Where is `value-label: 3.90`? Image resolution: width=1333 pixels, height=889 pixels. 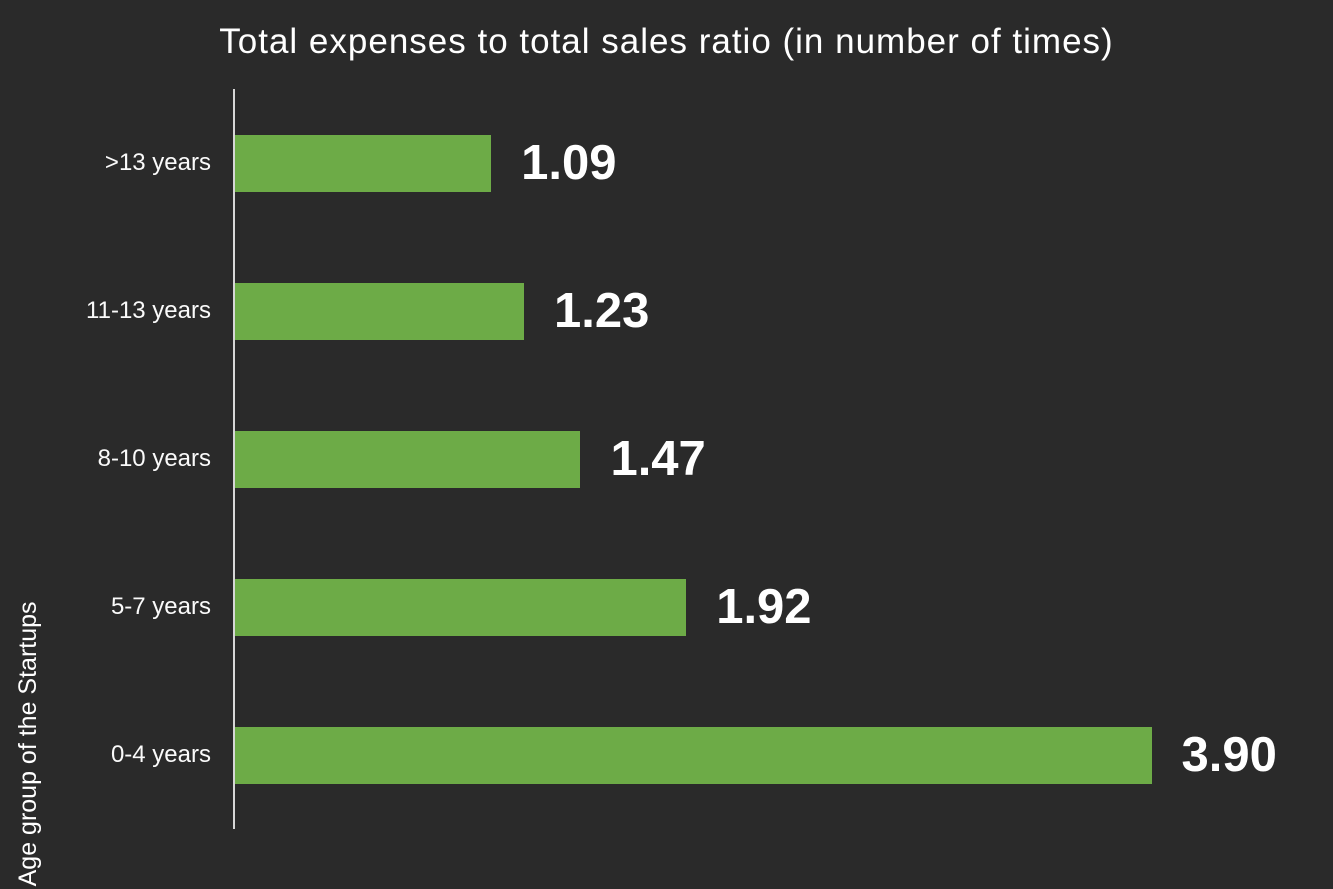 value-label: 3.90 is located at coordinates (1229, 755).